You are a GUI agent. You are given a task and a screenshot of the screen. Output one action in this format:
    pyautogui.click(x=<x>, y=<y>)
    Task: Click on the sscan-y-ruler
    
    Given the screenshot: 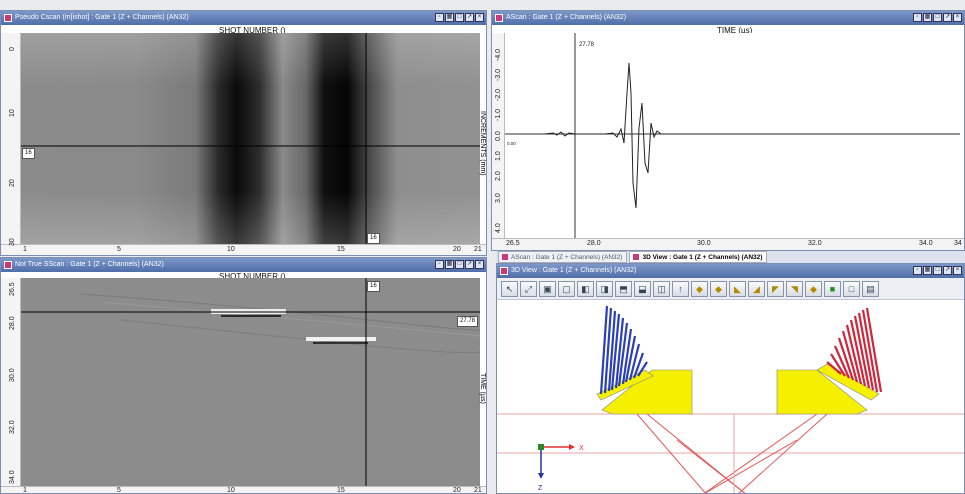 What is the action you would take?
    pyautogui.click(x=11, y=382)
    